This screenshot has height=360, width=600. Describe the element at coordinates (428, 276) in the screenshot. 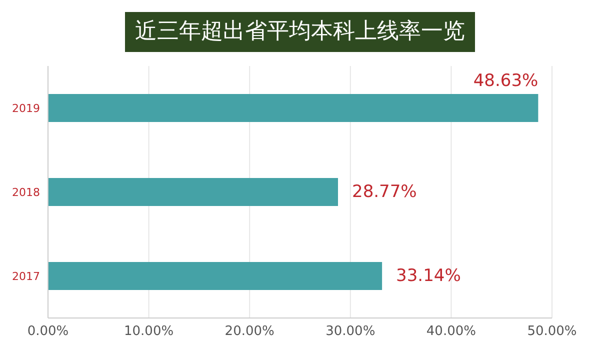

I see `data-label: 33.14%` at that location.